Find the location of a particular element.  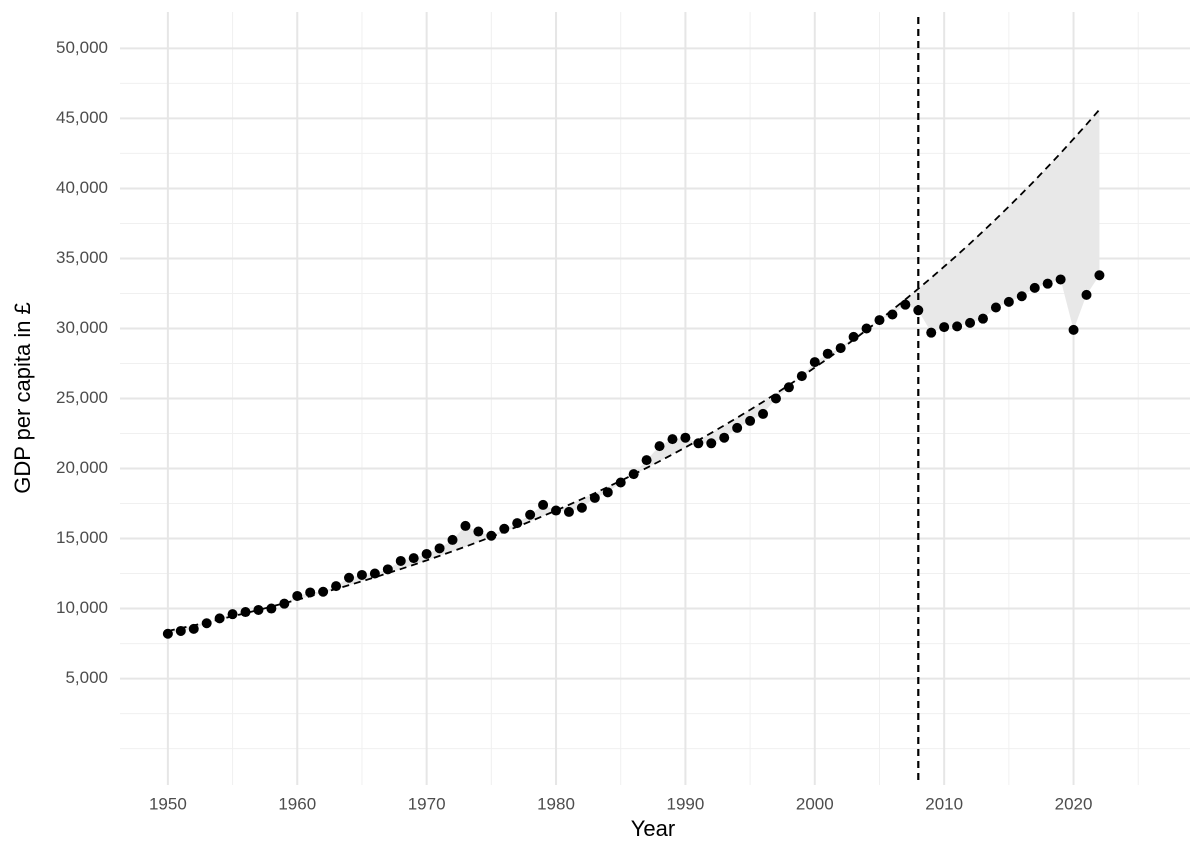

y-tick-label: 25,000 is located at coordinates (82, 397).